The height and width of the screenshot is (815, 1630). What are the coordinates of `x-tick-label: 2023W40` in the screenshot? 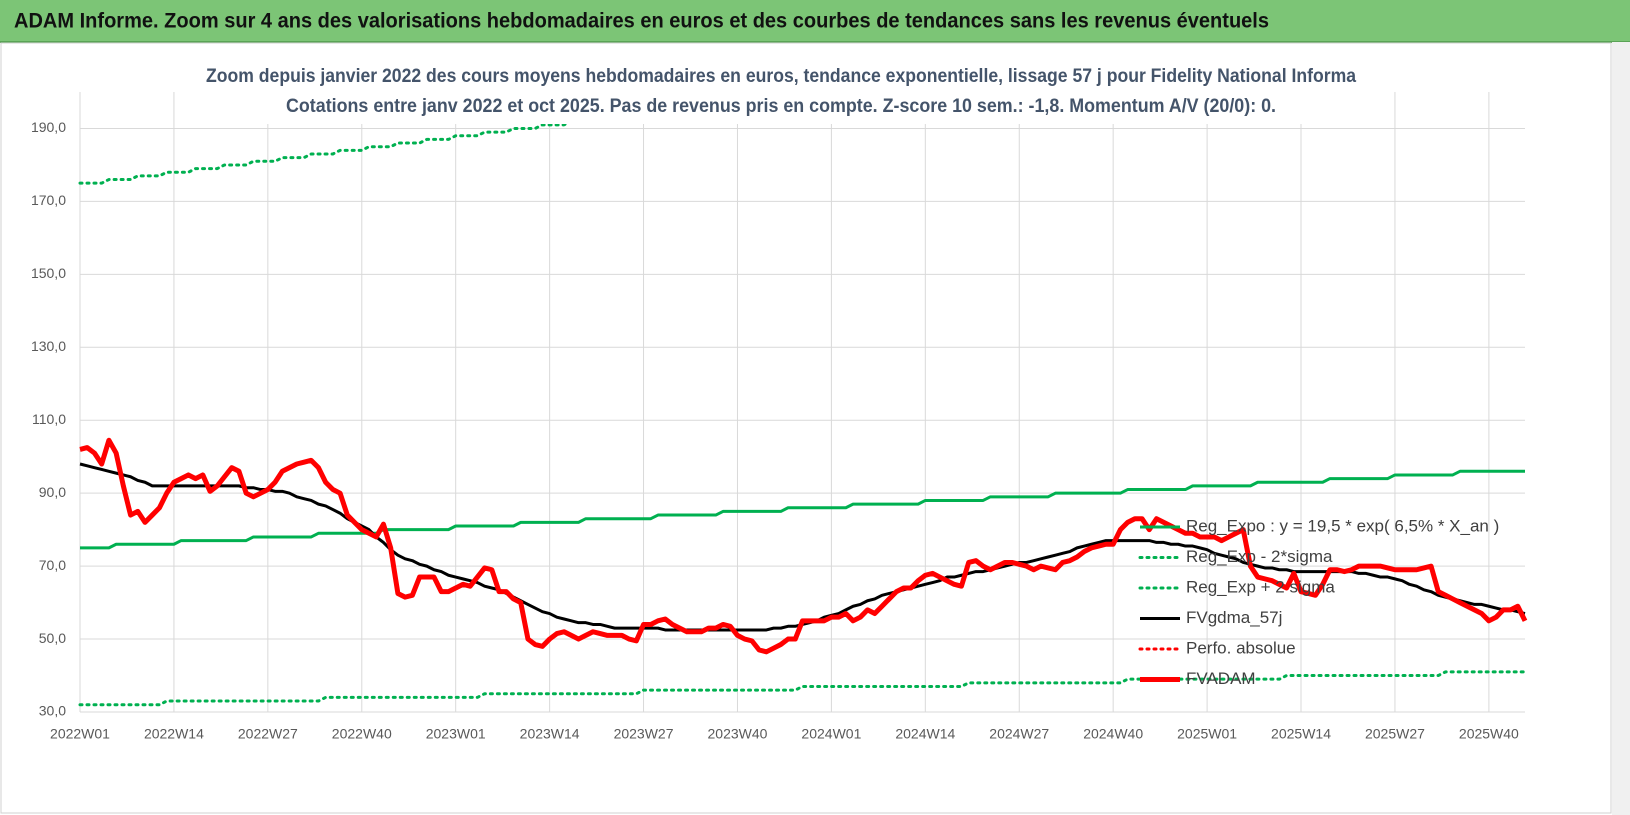 It's located at (738, 734).